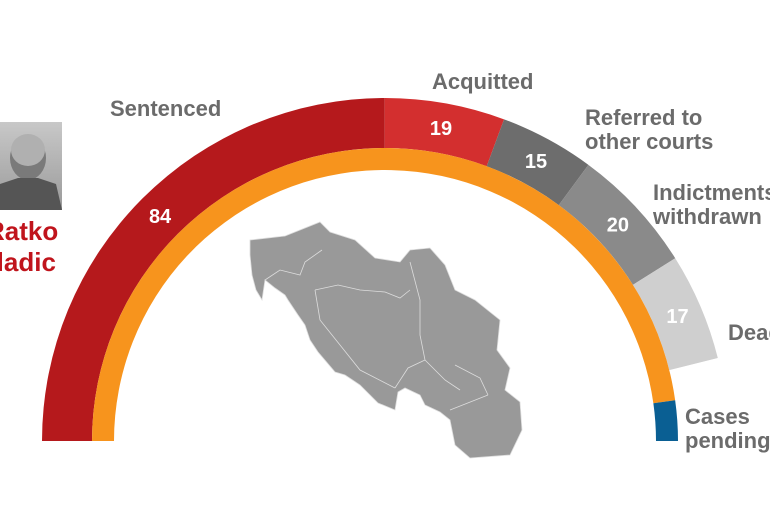  I want to click on inner-ring-cases-pending, so click(665, 420).